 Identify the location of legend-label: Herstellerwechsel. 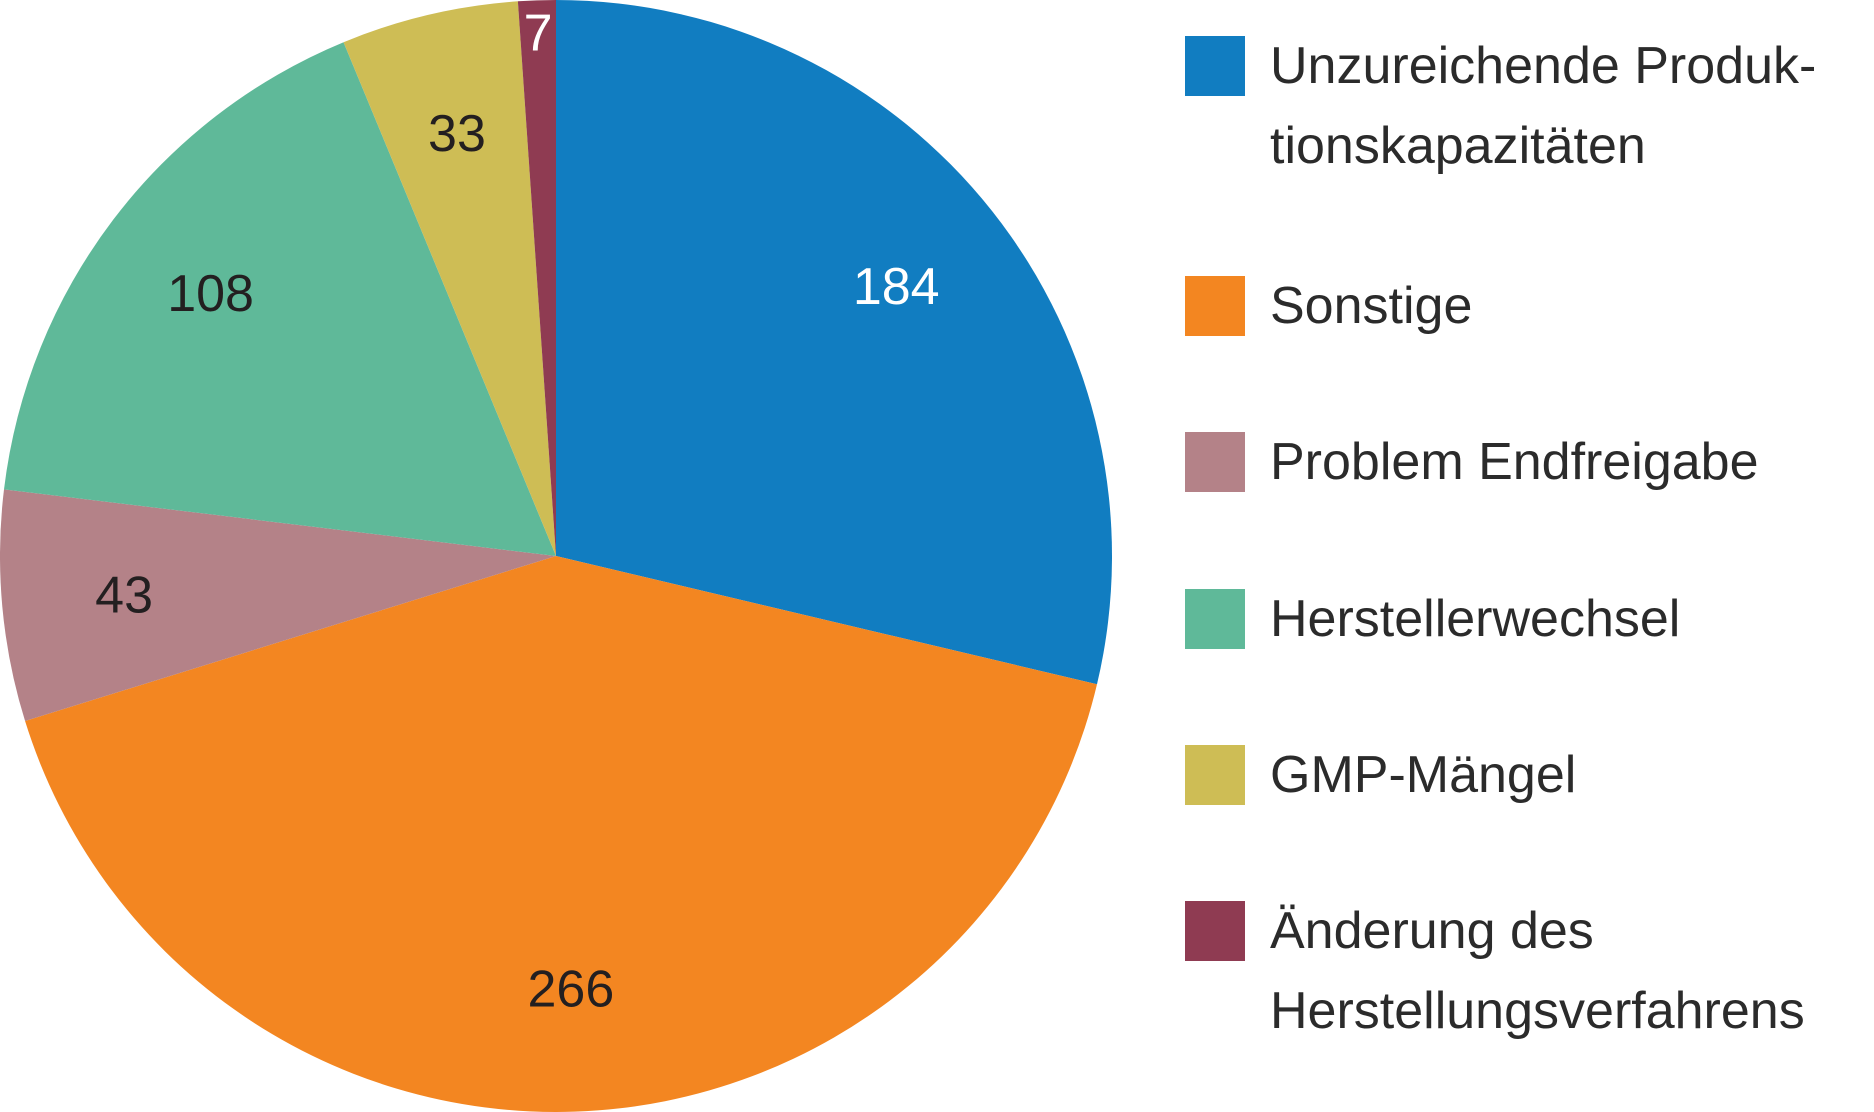
(1475, 619).